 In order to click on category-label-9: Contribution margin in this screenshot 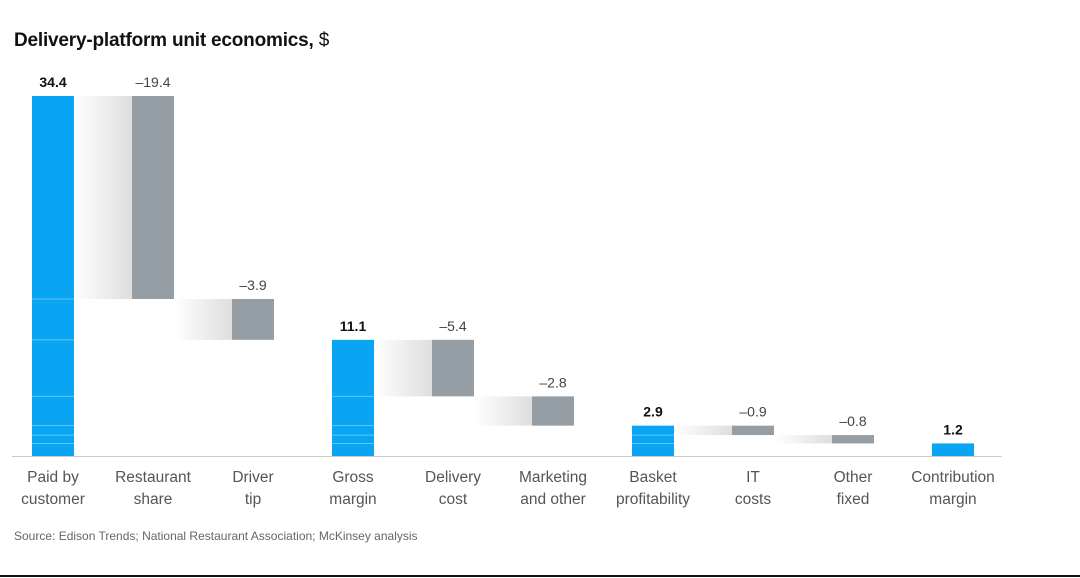, I will do `click(953, 488)`.